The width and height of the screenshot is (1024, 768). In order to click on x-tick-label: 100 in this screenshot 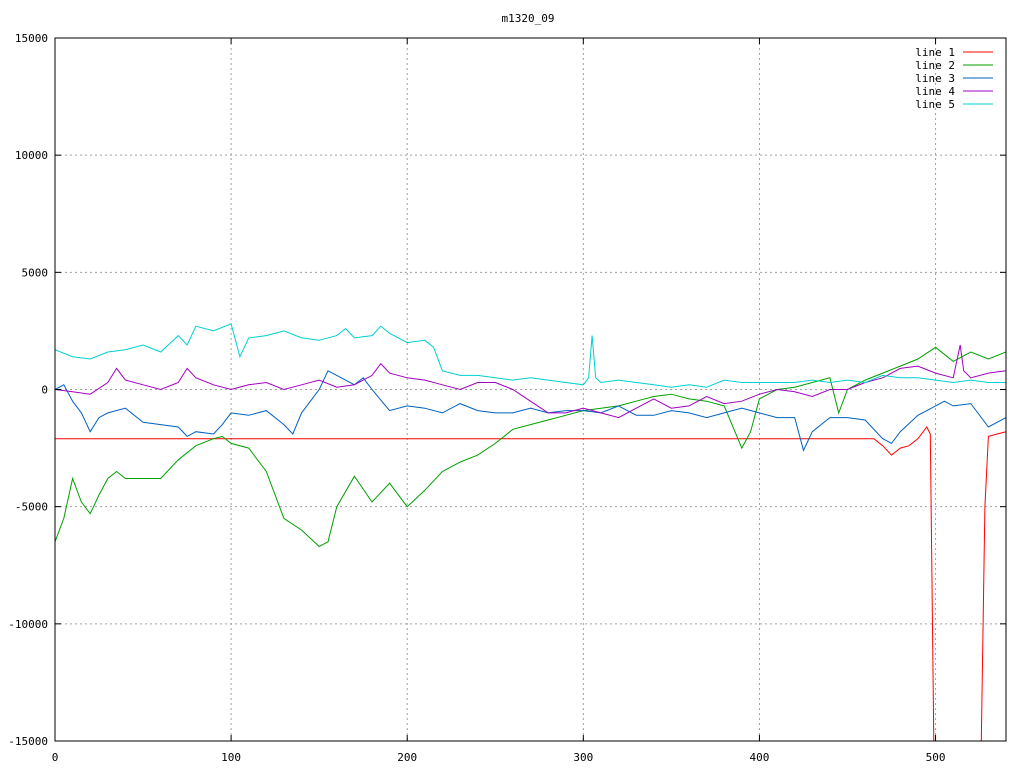, I will do `click(231, 757)`.